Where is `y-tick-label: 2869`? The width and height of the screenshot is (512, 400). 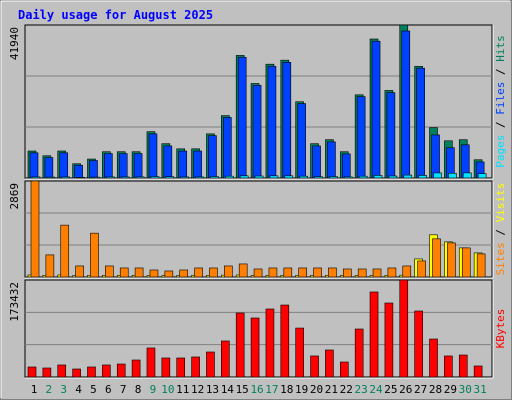 y-tick-label: 2869 is located at coordinates (14, 196).